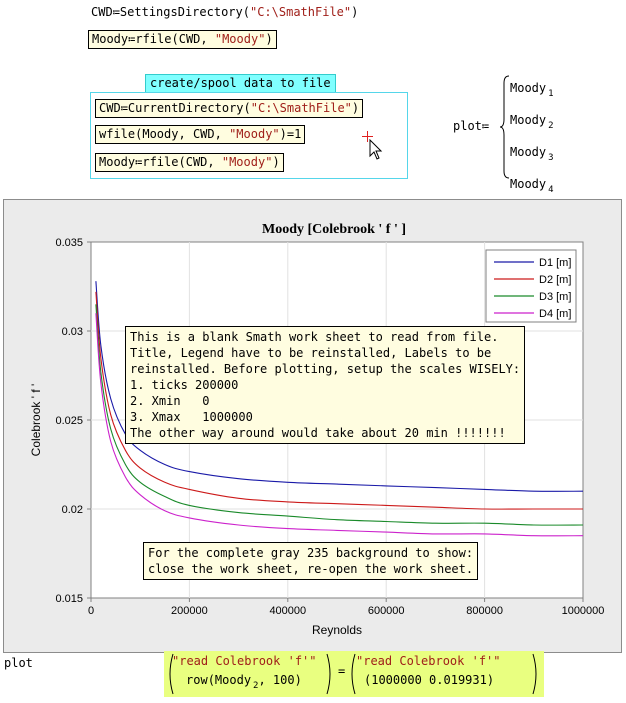 This screenshot has height=703, width=626. I want to click on x-tick-label: 0, so click(91, 611).